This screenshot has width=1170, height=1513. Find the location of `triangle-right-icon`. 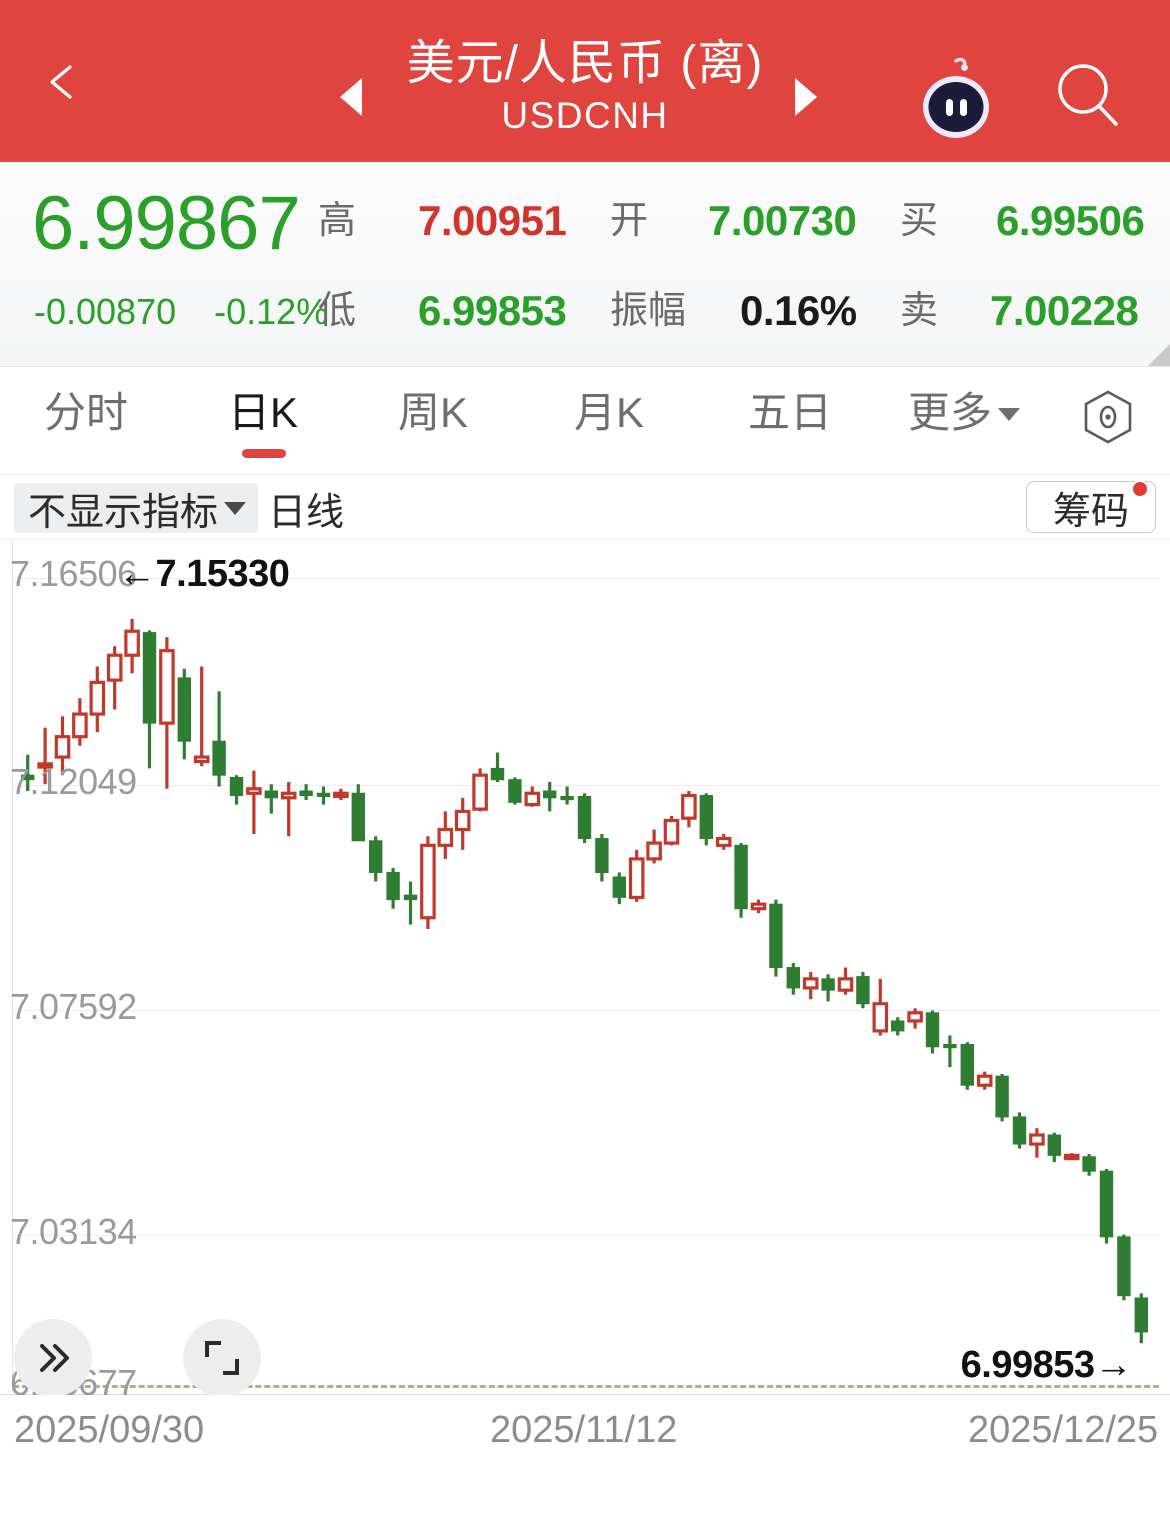

triangle-right-icon is located at coordinates (806, 97).